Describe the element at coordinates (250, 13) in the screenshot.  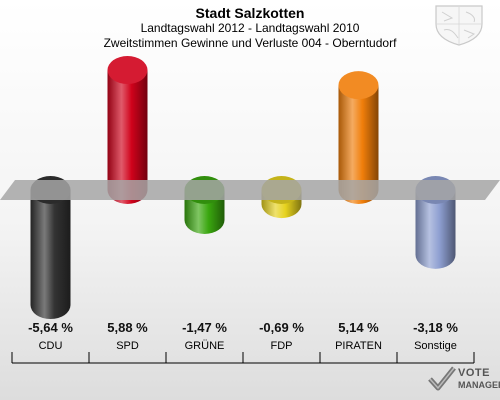
I see `chart-title: Stadt Salzkotten` at that location.